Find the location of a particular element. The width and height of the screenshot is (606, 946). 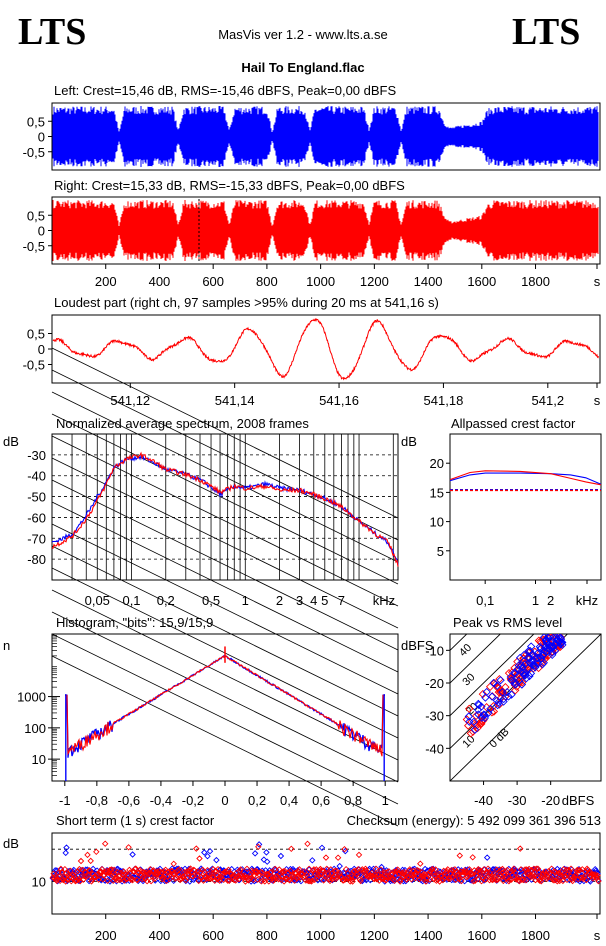

y-tick-label: -80 is located at coordinates (36, 559).